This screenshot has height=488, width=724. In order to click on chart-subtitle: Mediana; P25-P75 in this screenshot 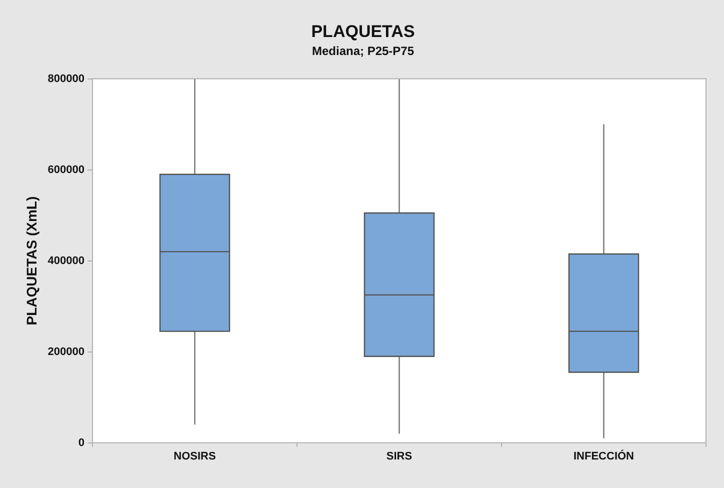, I will do `click(363, 51)`.